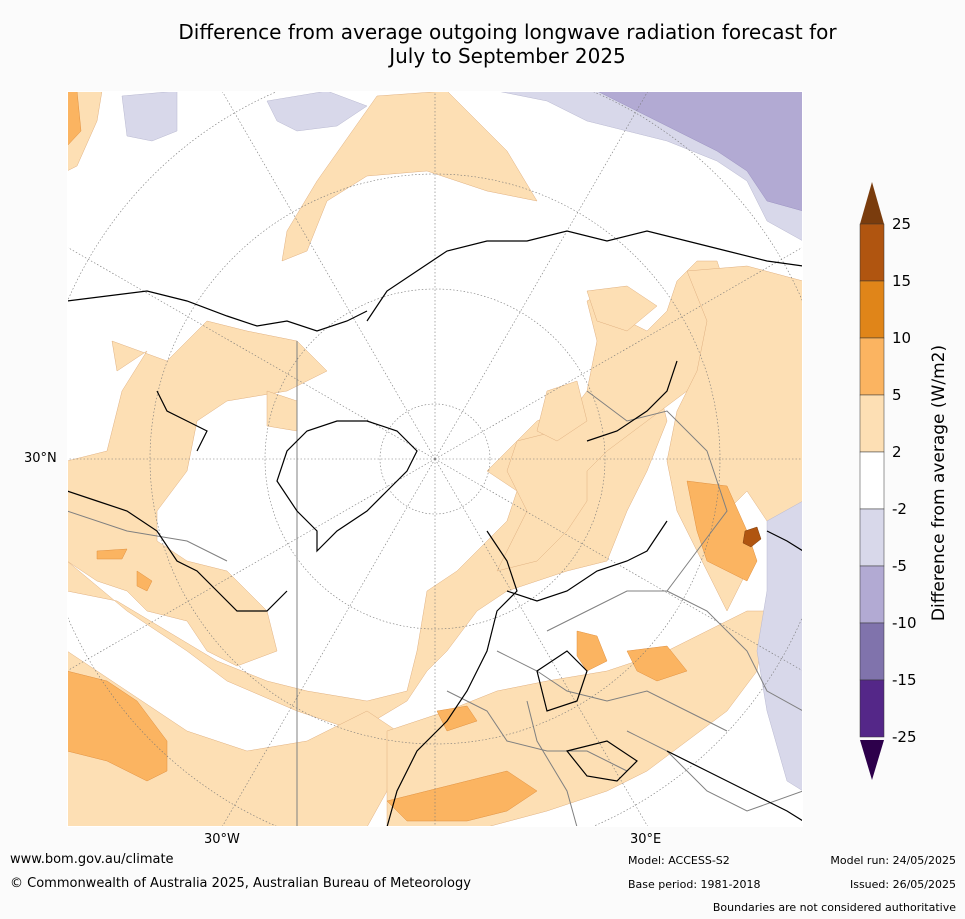 This screenshot has height=919, width=965. I want to click on colorbar-svg, so click(872, 481).